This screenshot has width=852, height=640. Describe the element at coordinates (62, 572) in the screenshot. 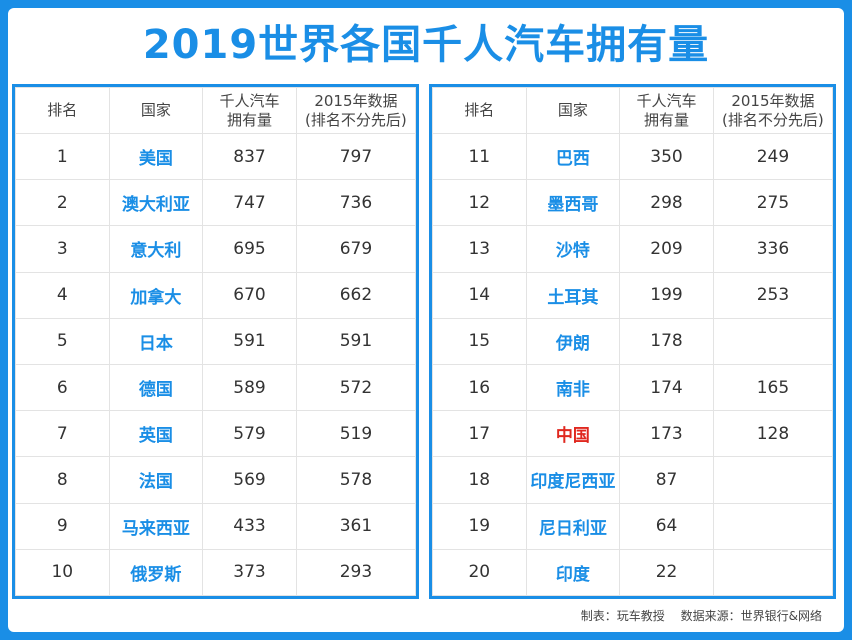

I see `cell-rank: 10` at that location.